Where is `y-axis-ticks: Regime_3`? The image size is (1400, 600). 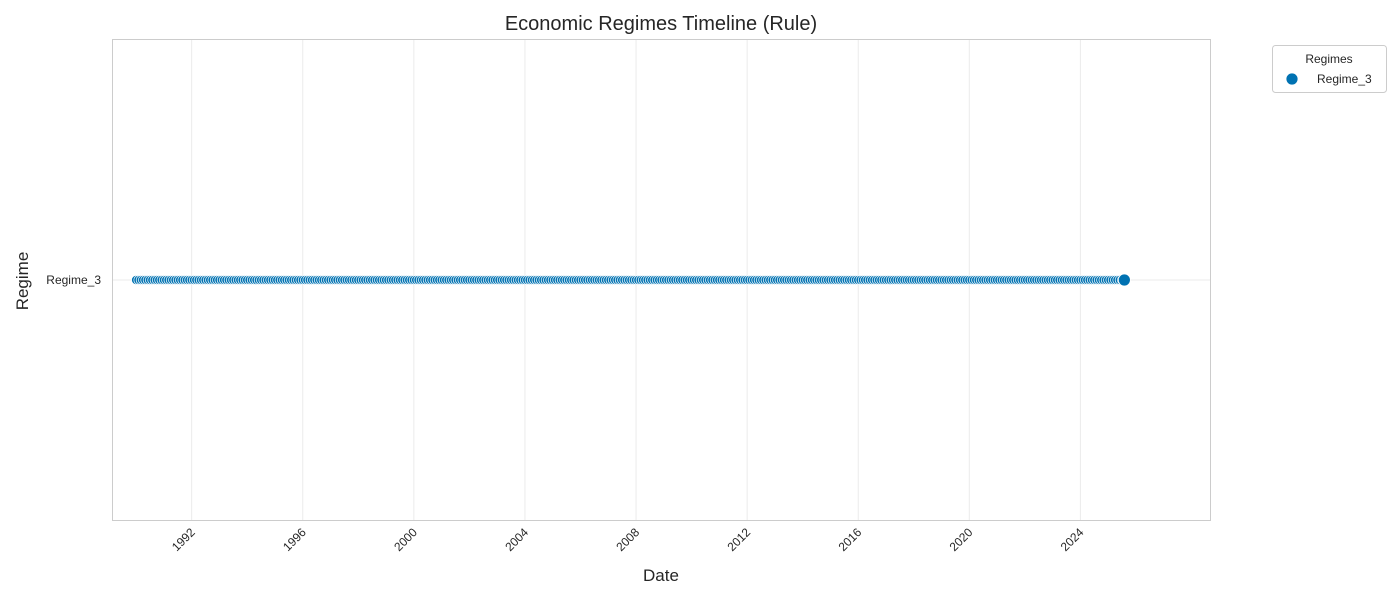 y-axis-ticks: Regime_3 is located at coordinates (73, 280).